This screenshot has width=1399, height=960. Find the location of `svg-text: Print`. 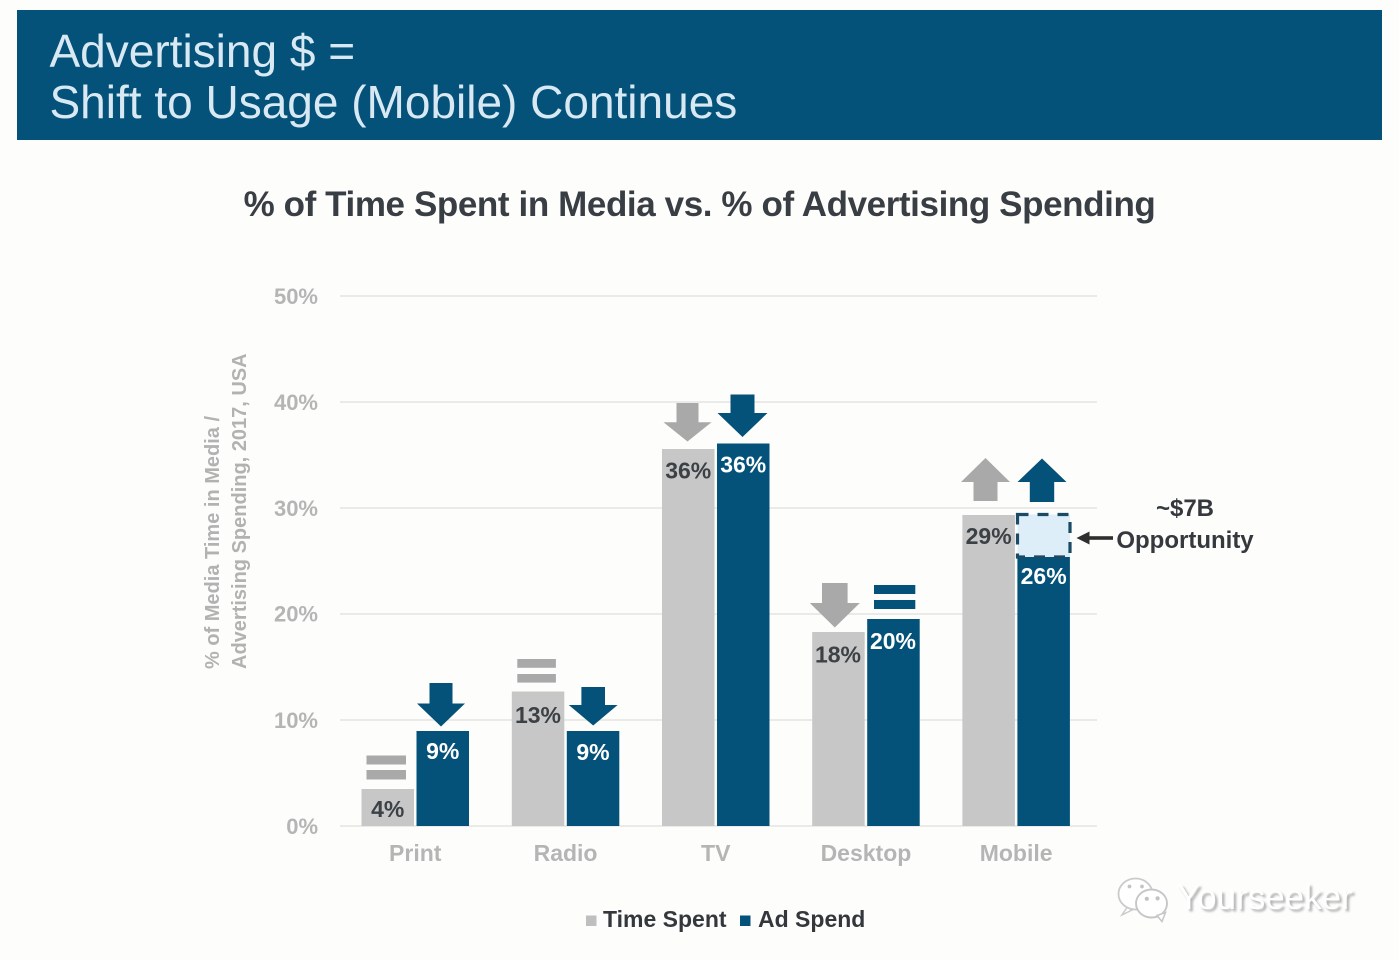

svg-text: Print is located at coordinates (415, 853).